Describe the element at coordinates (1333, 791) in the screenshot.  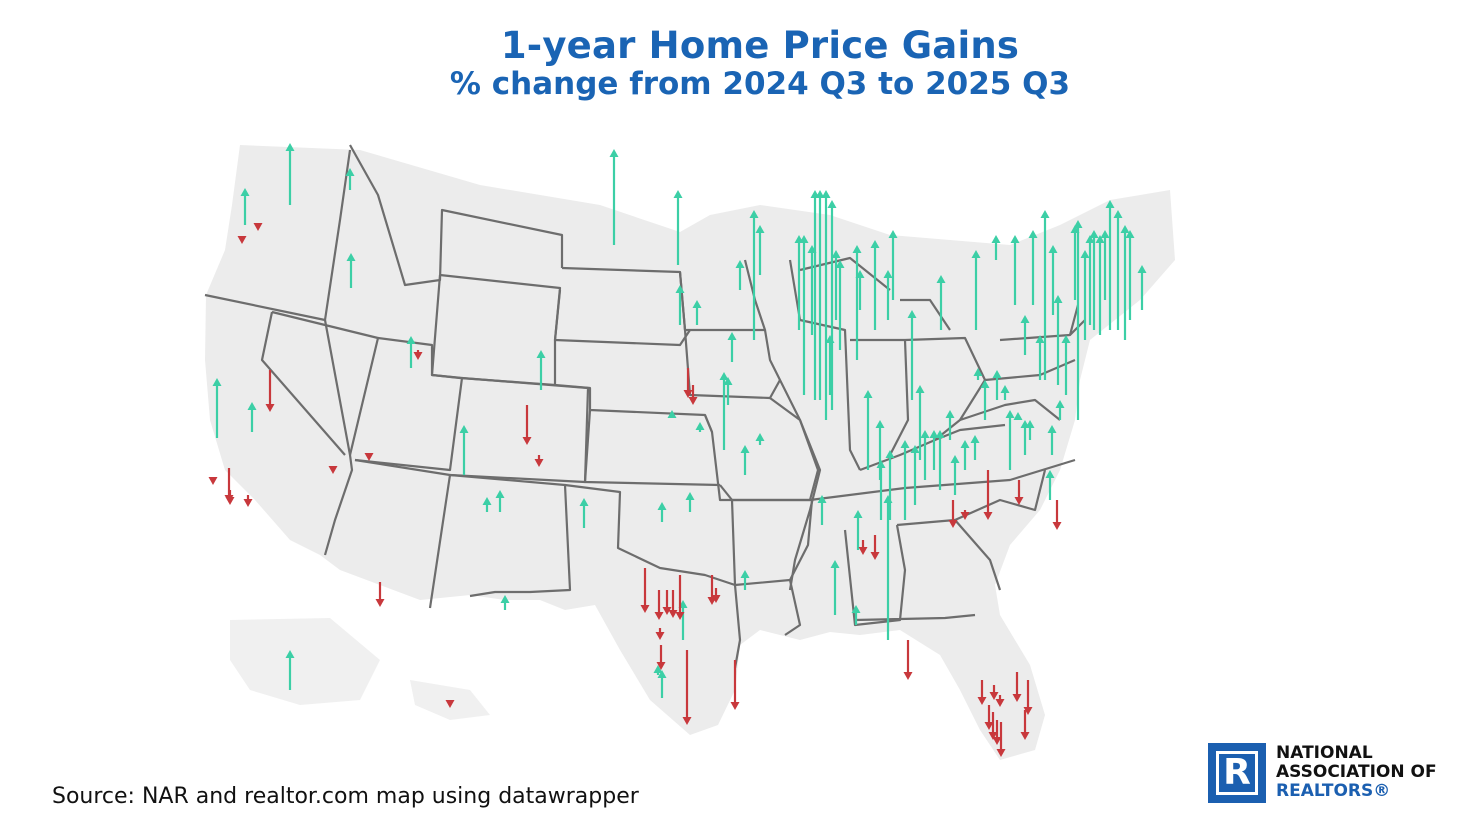
I see `logo-line-3: REALTORS®` at that location.